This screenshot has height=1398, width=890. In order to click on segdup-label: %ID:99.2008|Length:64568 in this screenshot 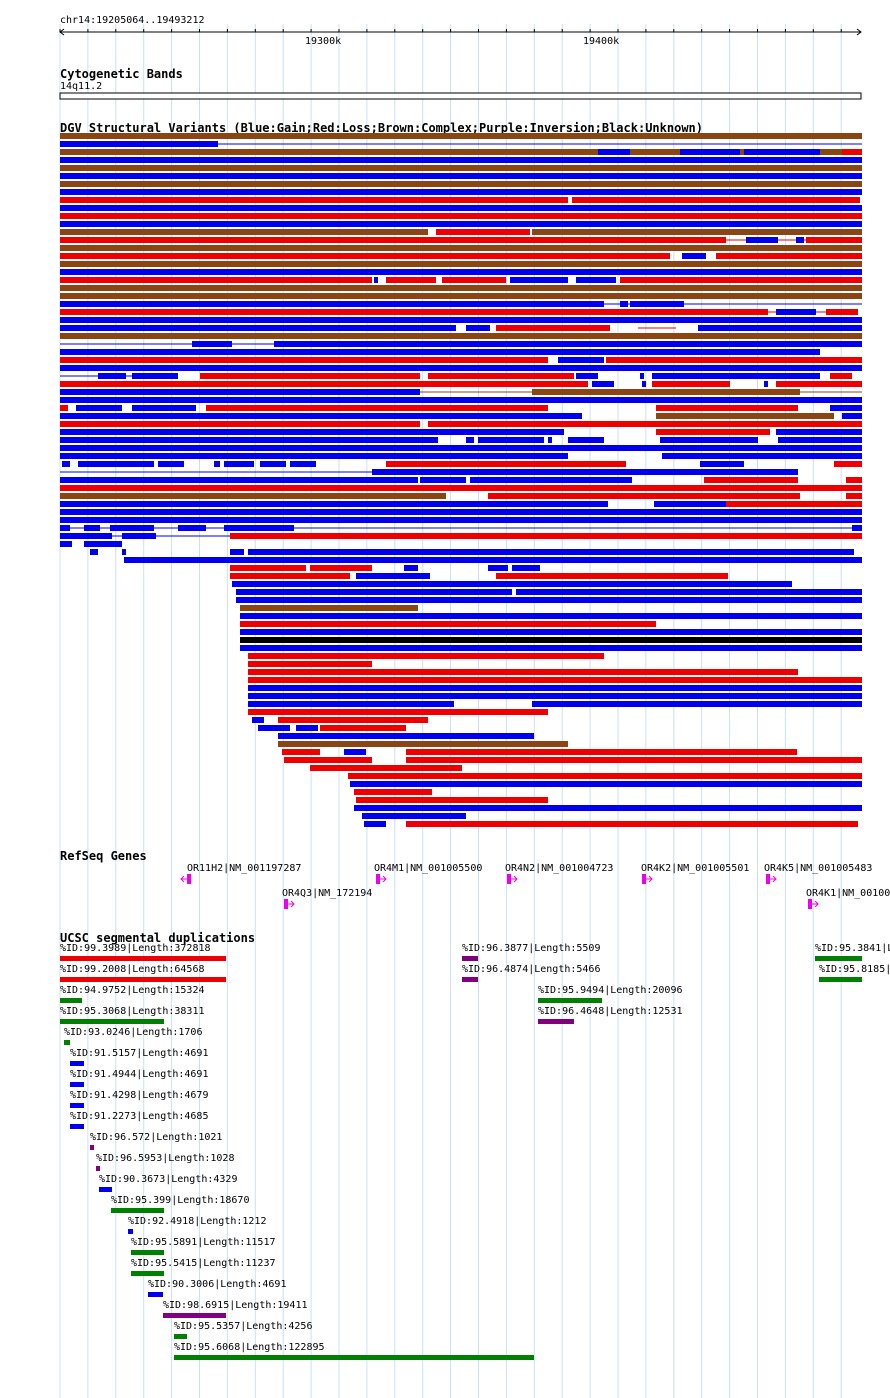, I will do `click(132, 969)`.